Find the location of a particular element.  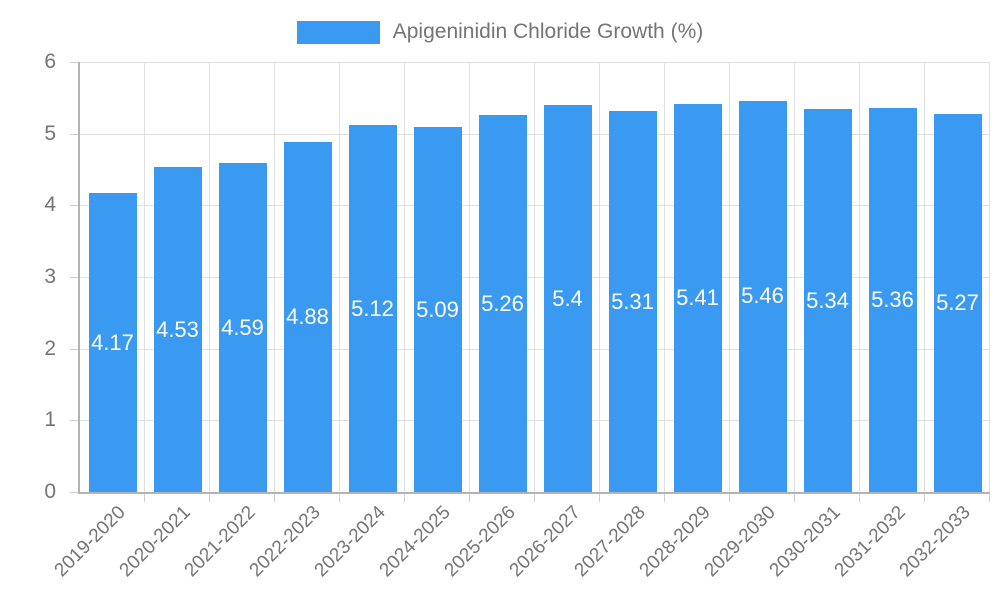

chart-legend: Apigeninidin Chloride Growth (%) is located at coordinates (500, 32).